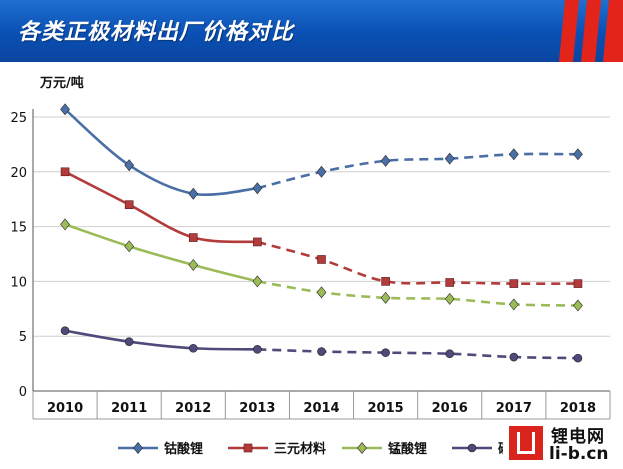 The image size is (623, 469). I want to click on legend-label: 钴酸锂, so click(183, 449).